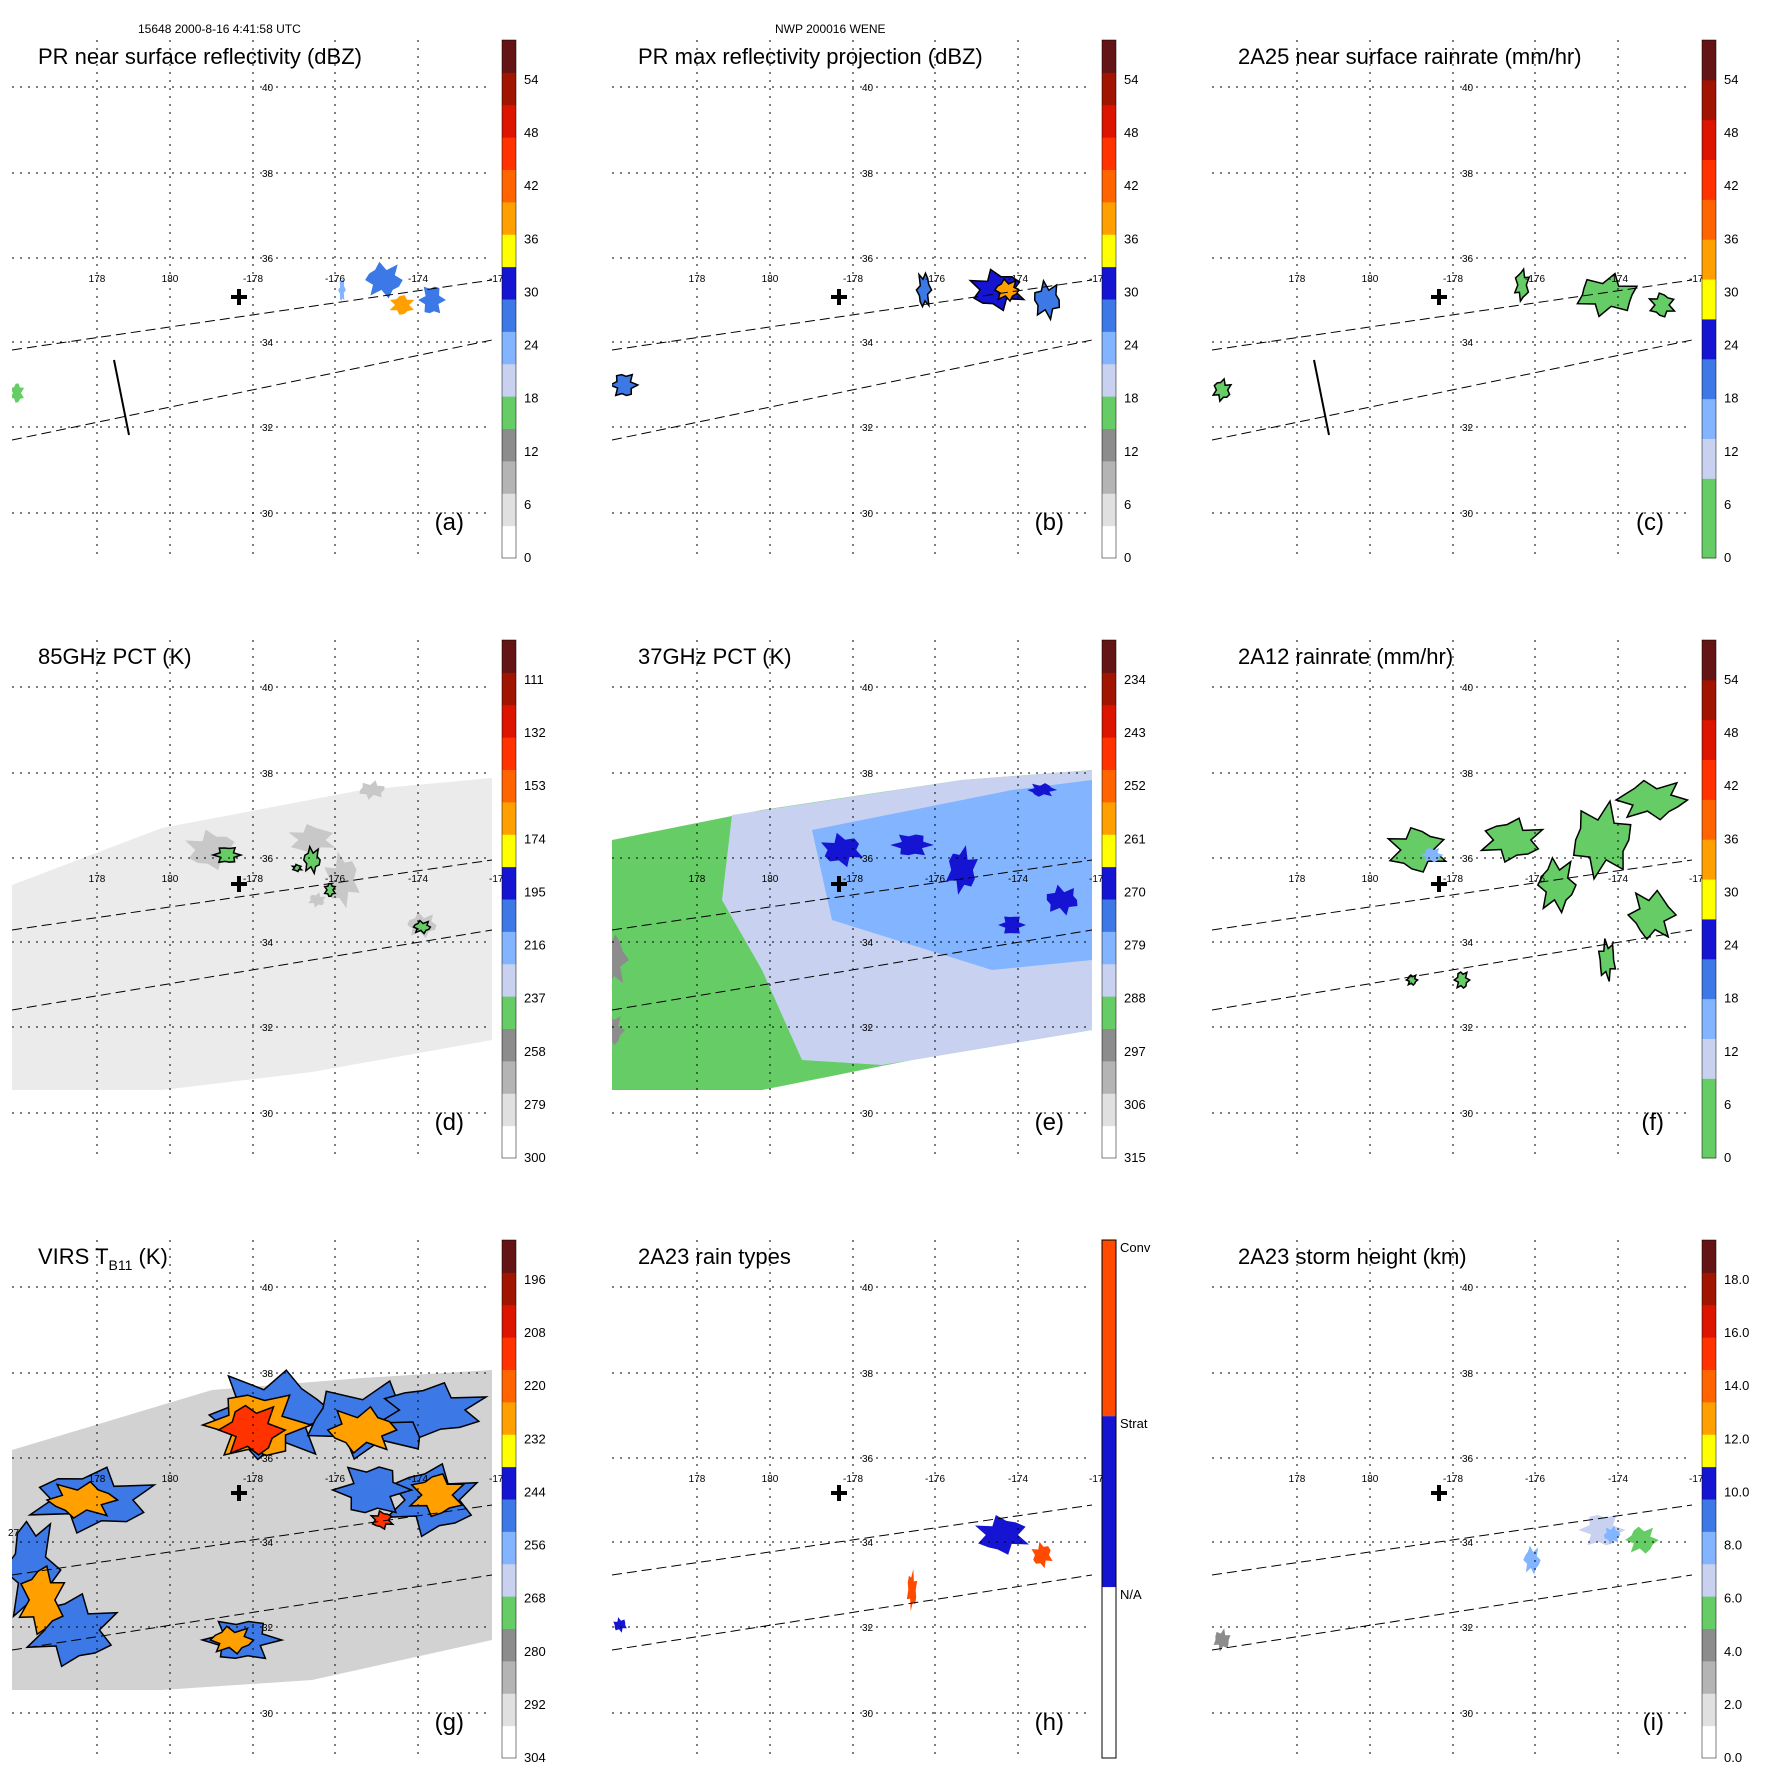 Image resolution: width=1771 pixels, height=1771 pixels. What do you see at coordinates (97, 279) in the screenshot?
I see `lon-label: 178` at bounding box center [97, 279].